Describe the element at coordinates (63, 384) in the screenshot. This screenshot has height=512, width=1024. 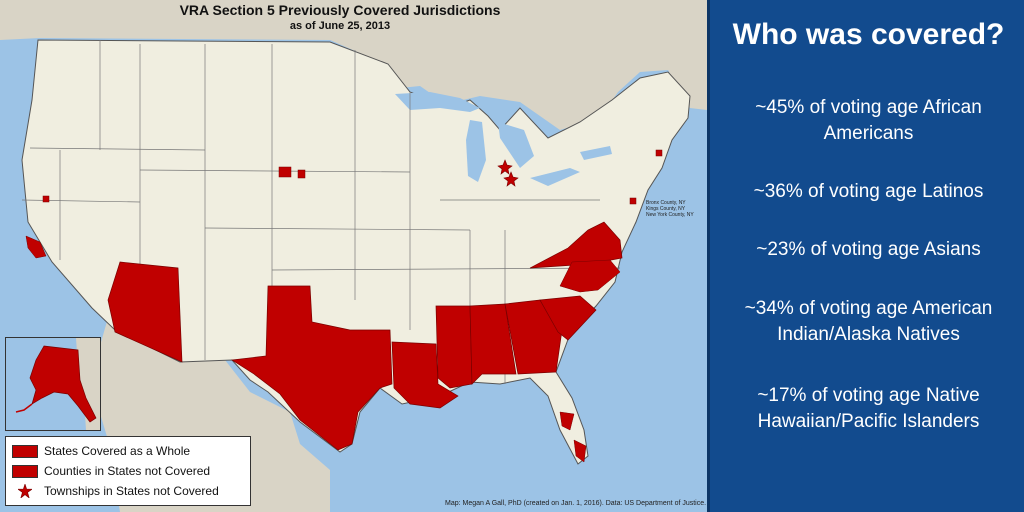
I see `alaska-land` at that location.